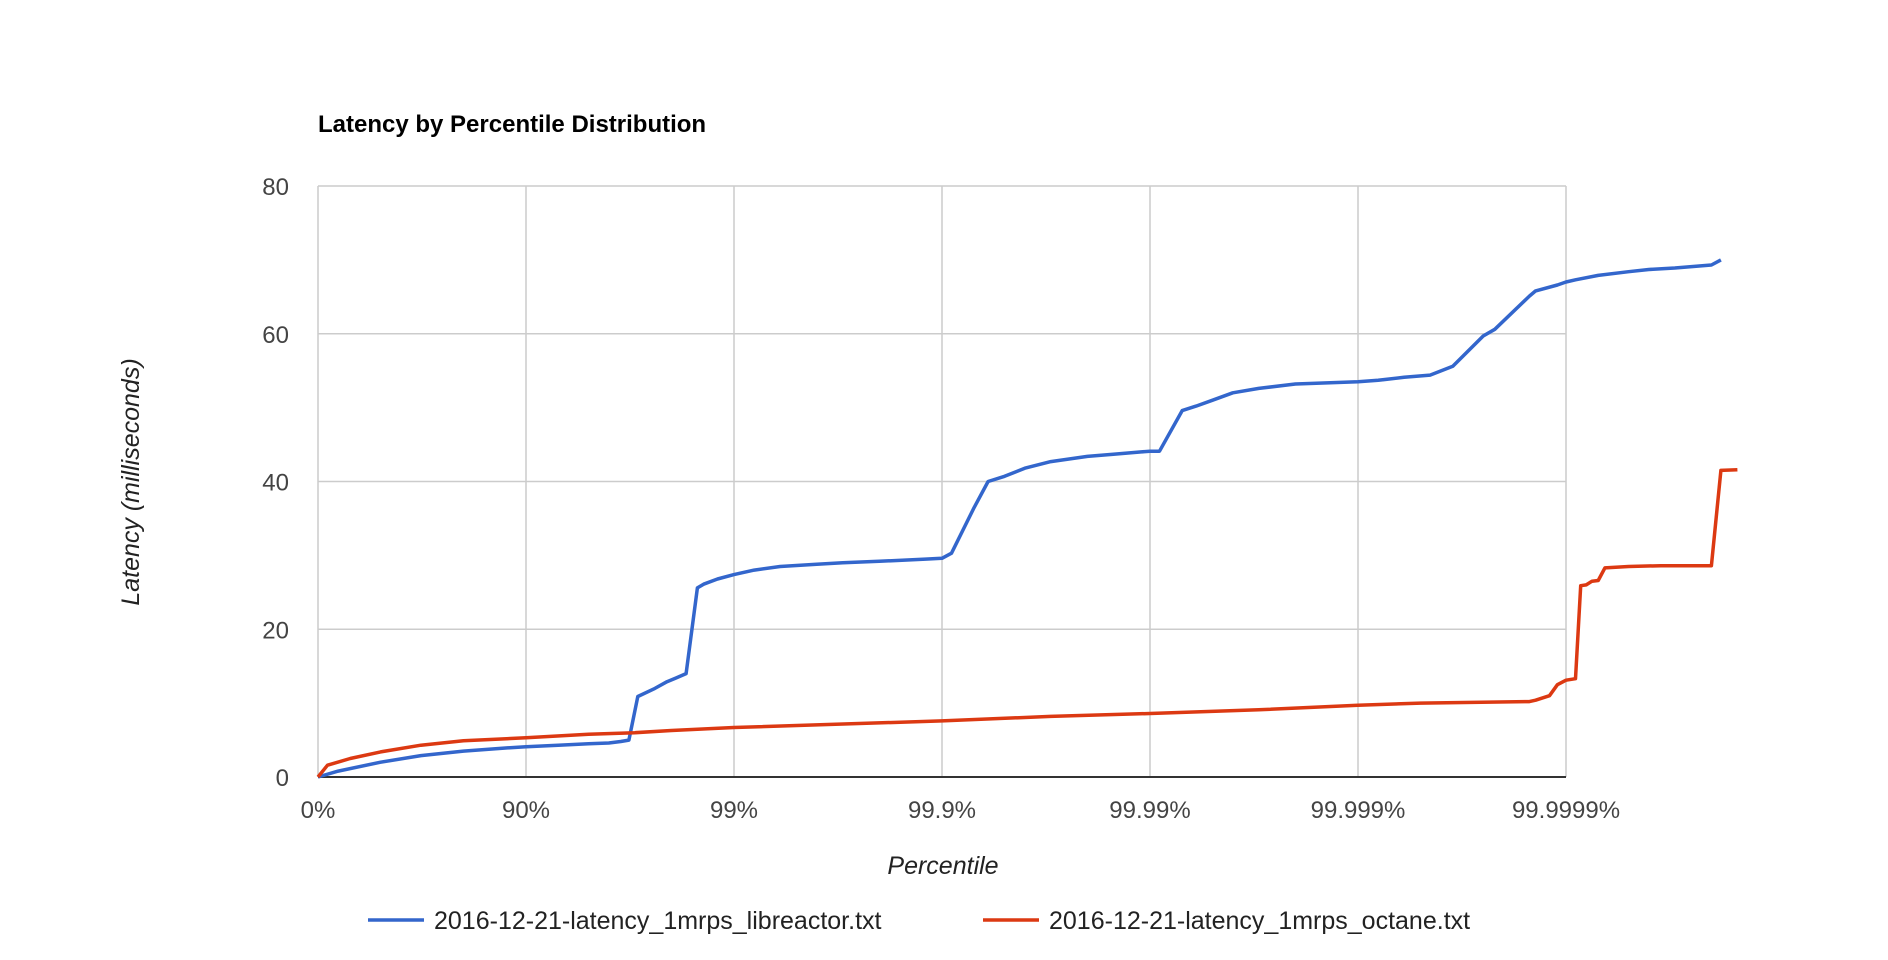 Image resolution: width=1888 pixels, height=960 pixels. Describe the element at coordinates (942, 810) in the screenshot. I see `x-tick-label: 99.9%` at that location.